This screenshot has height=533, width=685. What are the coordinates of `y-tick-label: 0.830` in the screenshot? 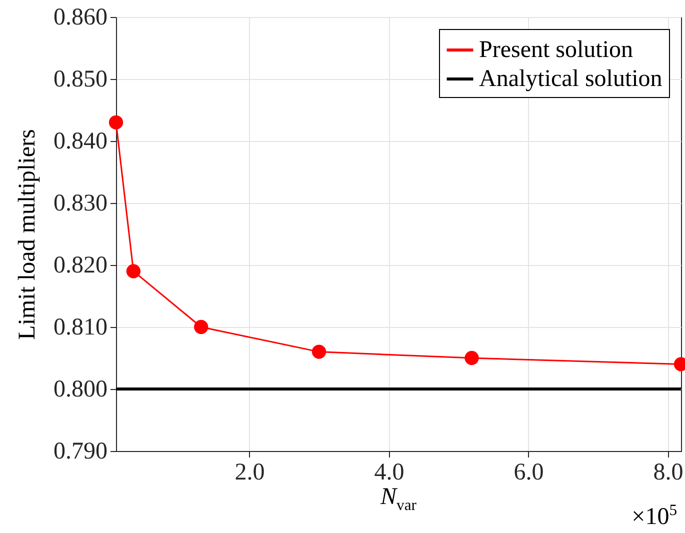 It's located at (81, 203).